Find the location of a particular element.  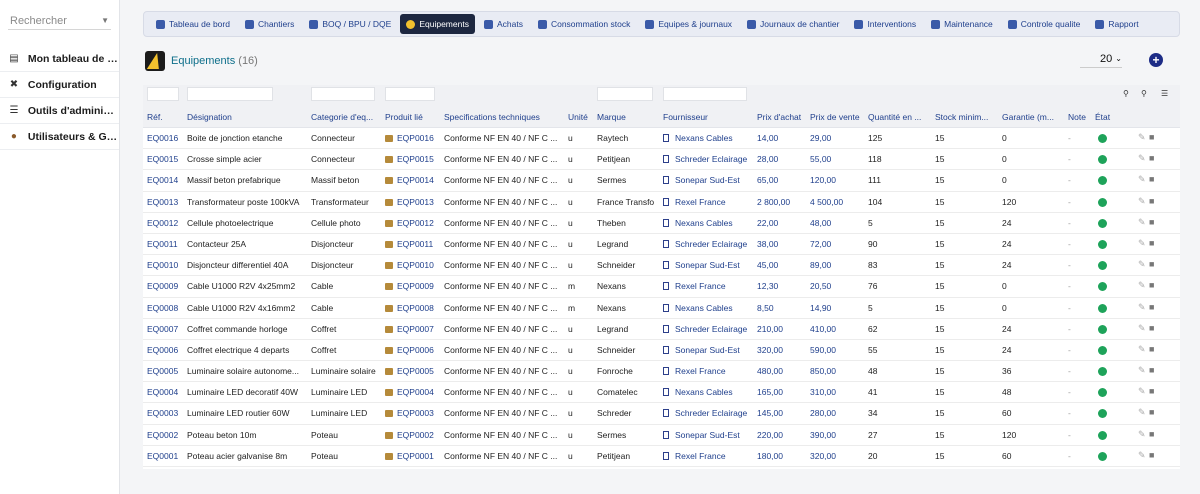

cell-produit: EQP0011 is located at coordinates (415, 244).